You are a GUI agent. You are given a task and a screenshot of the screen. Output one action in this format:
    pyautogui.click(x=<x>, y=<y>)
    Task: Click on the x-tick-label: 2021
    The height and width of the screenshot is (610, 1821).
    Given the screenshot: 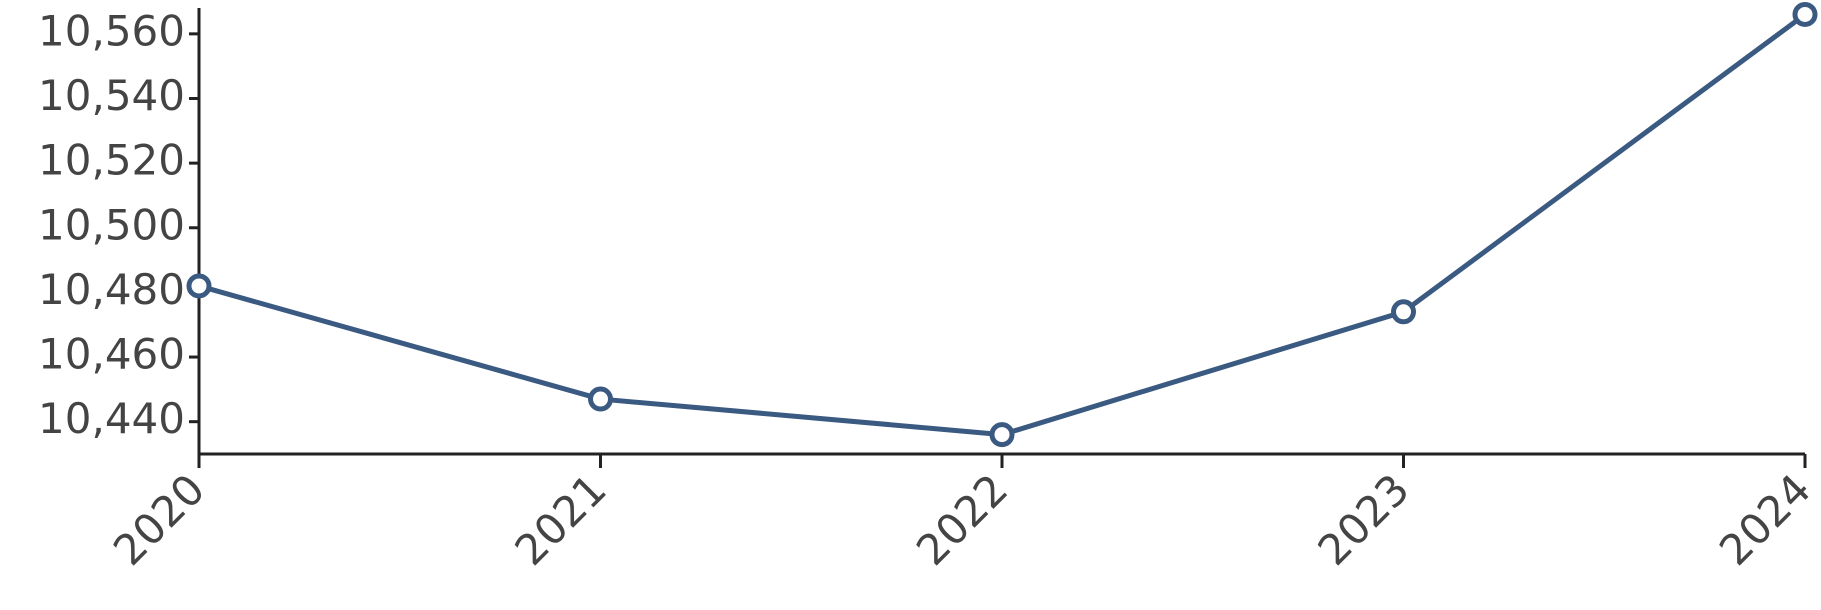 What is the action you would take?
    pyautogui.click(x=560, y=520)
    